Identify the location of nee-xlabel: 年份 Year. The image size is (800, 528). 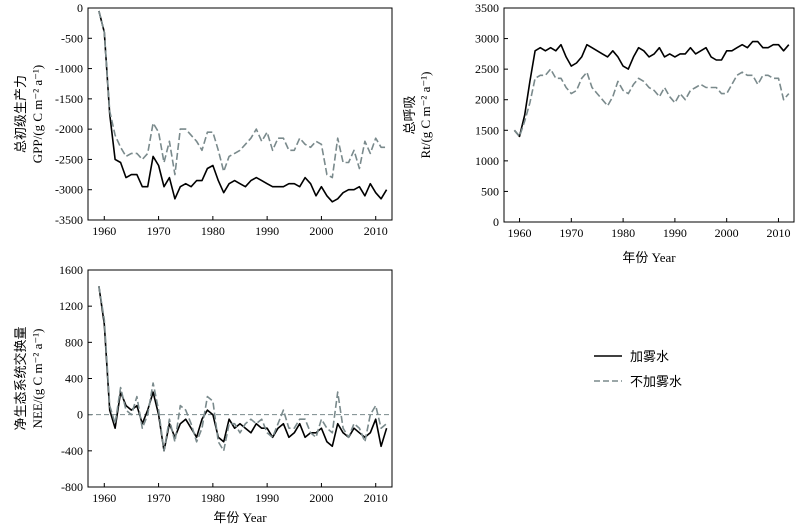
(240, 517).